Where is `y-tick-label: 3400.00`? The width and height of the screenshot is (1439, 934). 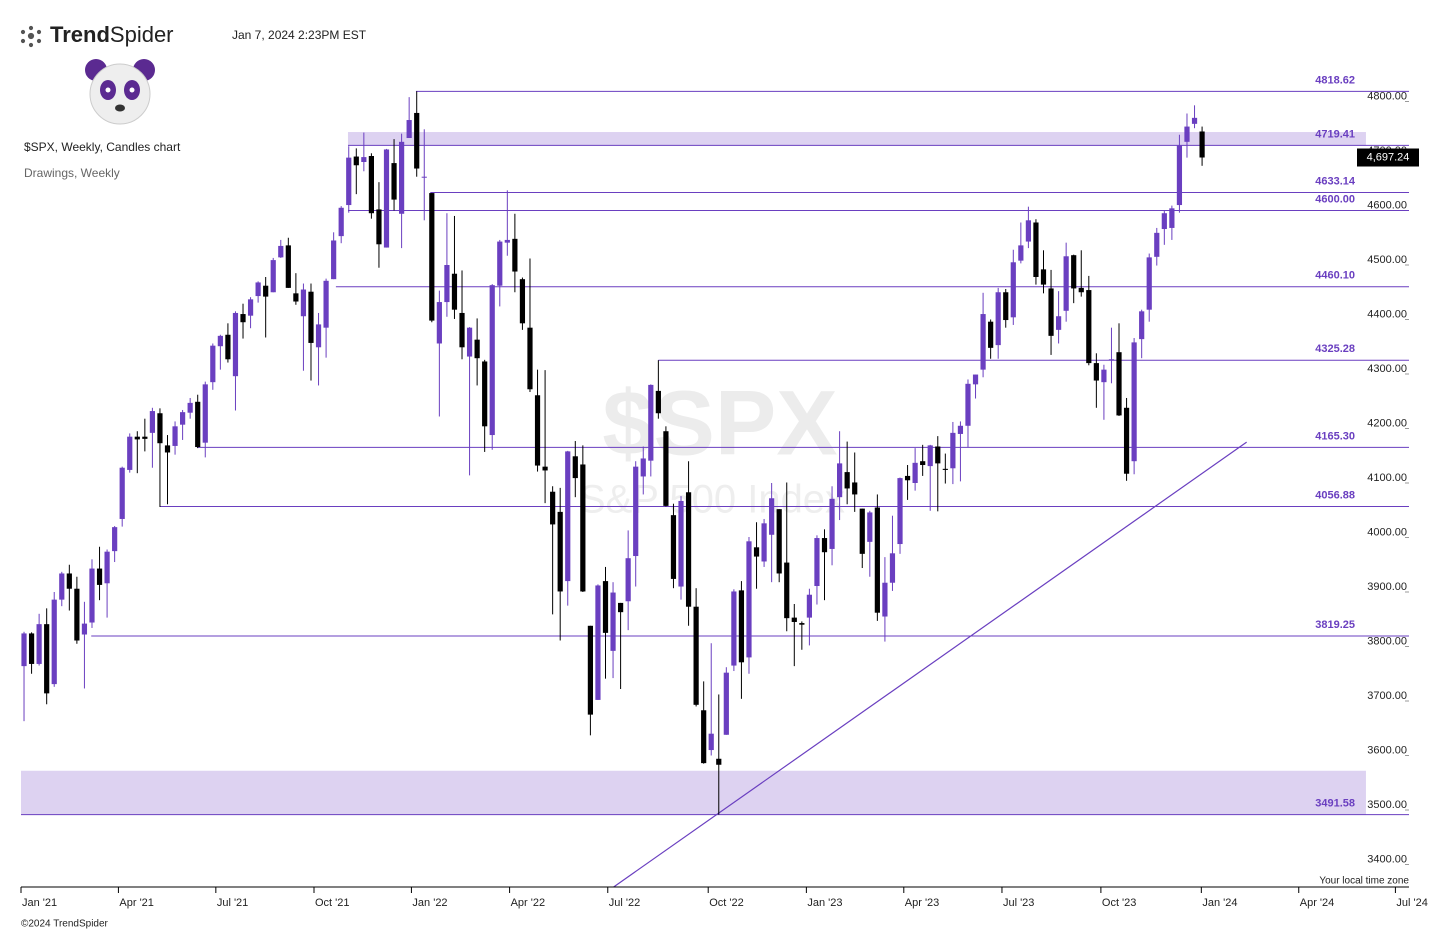 y-tick-label: 3400.00 is located at coordinates (1387, 859).